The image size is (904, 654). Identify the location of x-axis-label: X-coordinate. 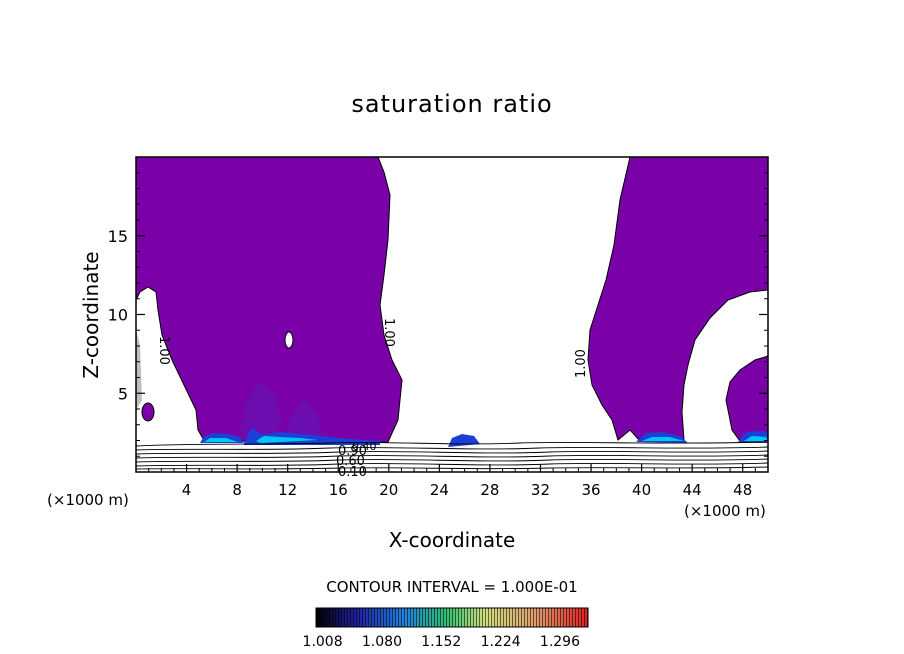
(452, 540).